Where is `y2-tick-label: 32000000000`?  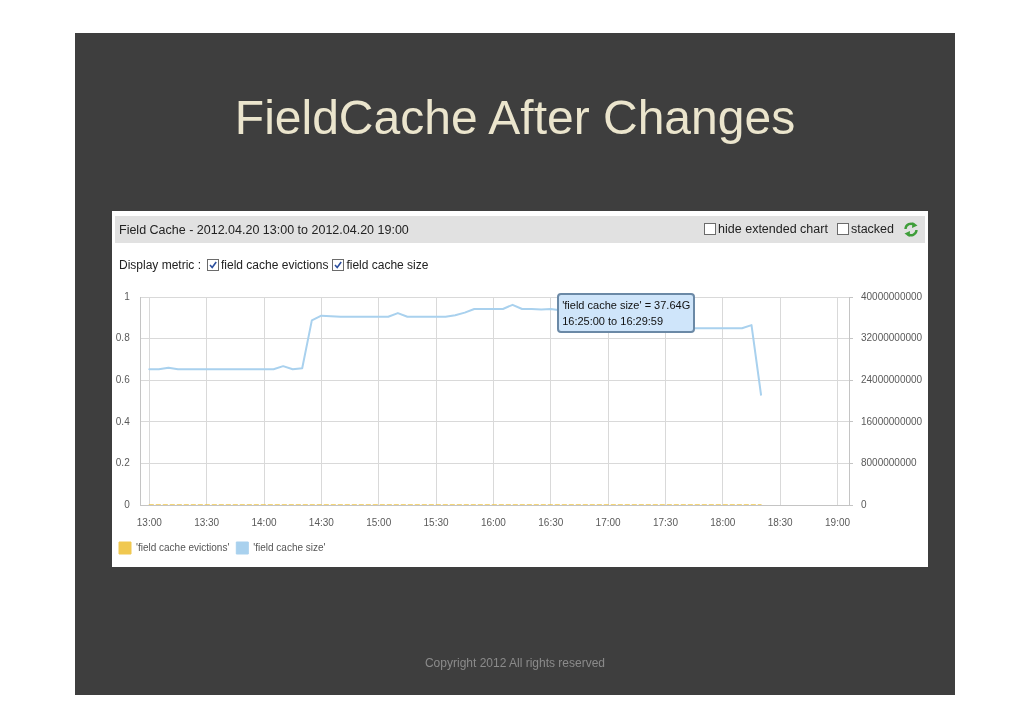 y2-tick-label: 32000000000 is located at coordinates (892, 338).